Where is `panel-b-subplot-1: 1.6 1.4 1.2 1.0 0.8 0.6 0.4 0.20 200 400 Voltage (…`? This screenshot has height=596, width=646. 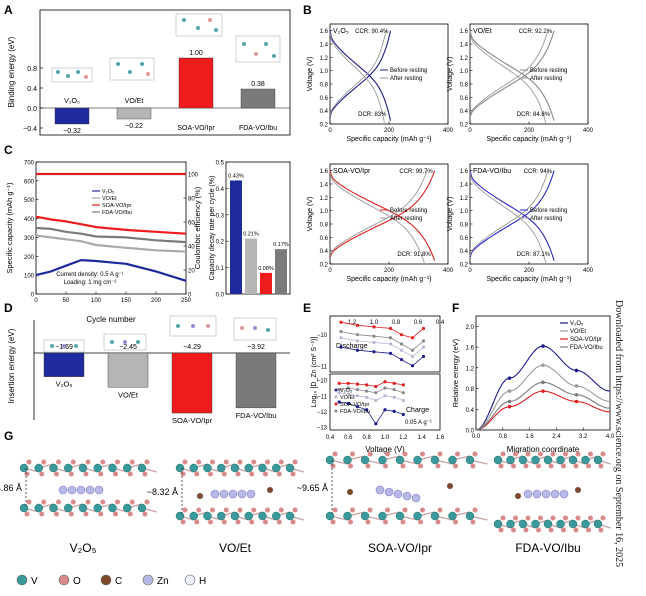
panel-b-subplot-1: 1.6 1.4 1.2 1.0 0.8 0.6 0.4 0.20 200 400 Voltage (… is located at coordinates (520, 83).